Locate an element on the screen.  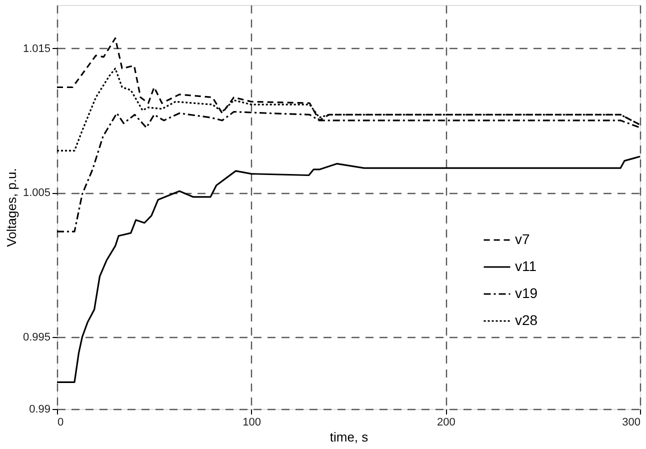
x-axis-title: time, s is located at coordinates (349, 437).